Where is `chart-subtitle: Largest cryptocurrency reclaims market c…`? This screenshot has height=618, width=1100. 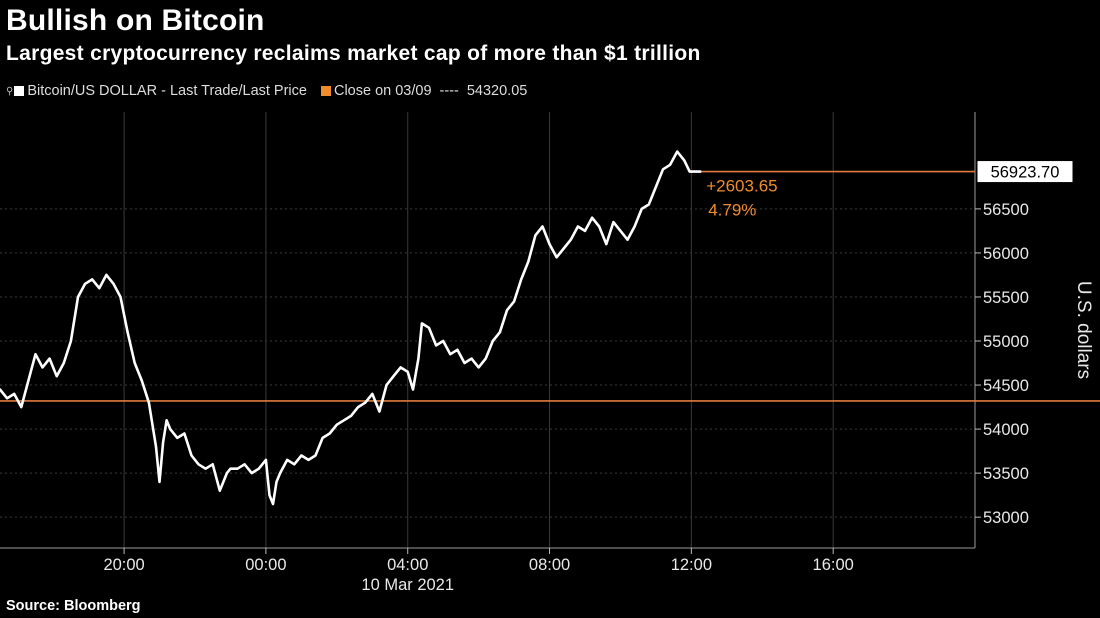
chart-subtitle: Largest cryptocurrency reclaims market c… is located at coordinates (353, 53).